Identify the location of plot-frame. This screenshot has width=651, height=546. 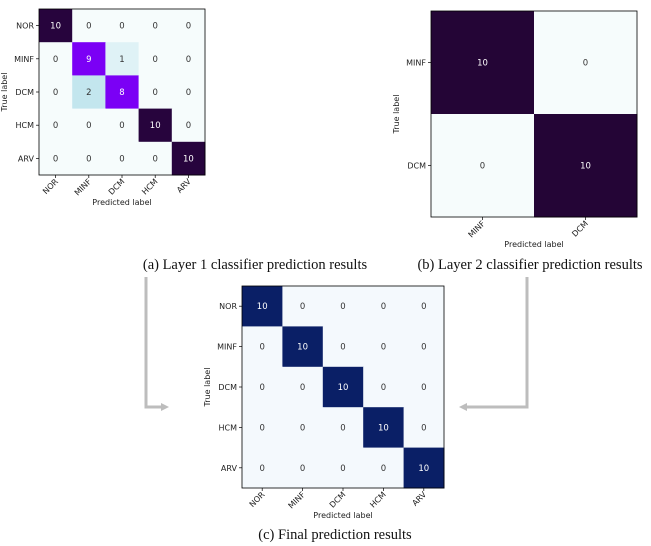
(534, 114).